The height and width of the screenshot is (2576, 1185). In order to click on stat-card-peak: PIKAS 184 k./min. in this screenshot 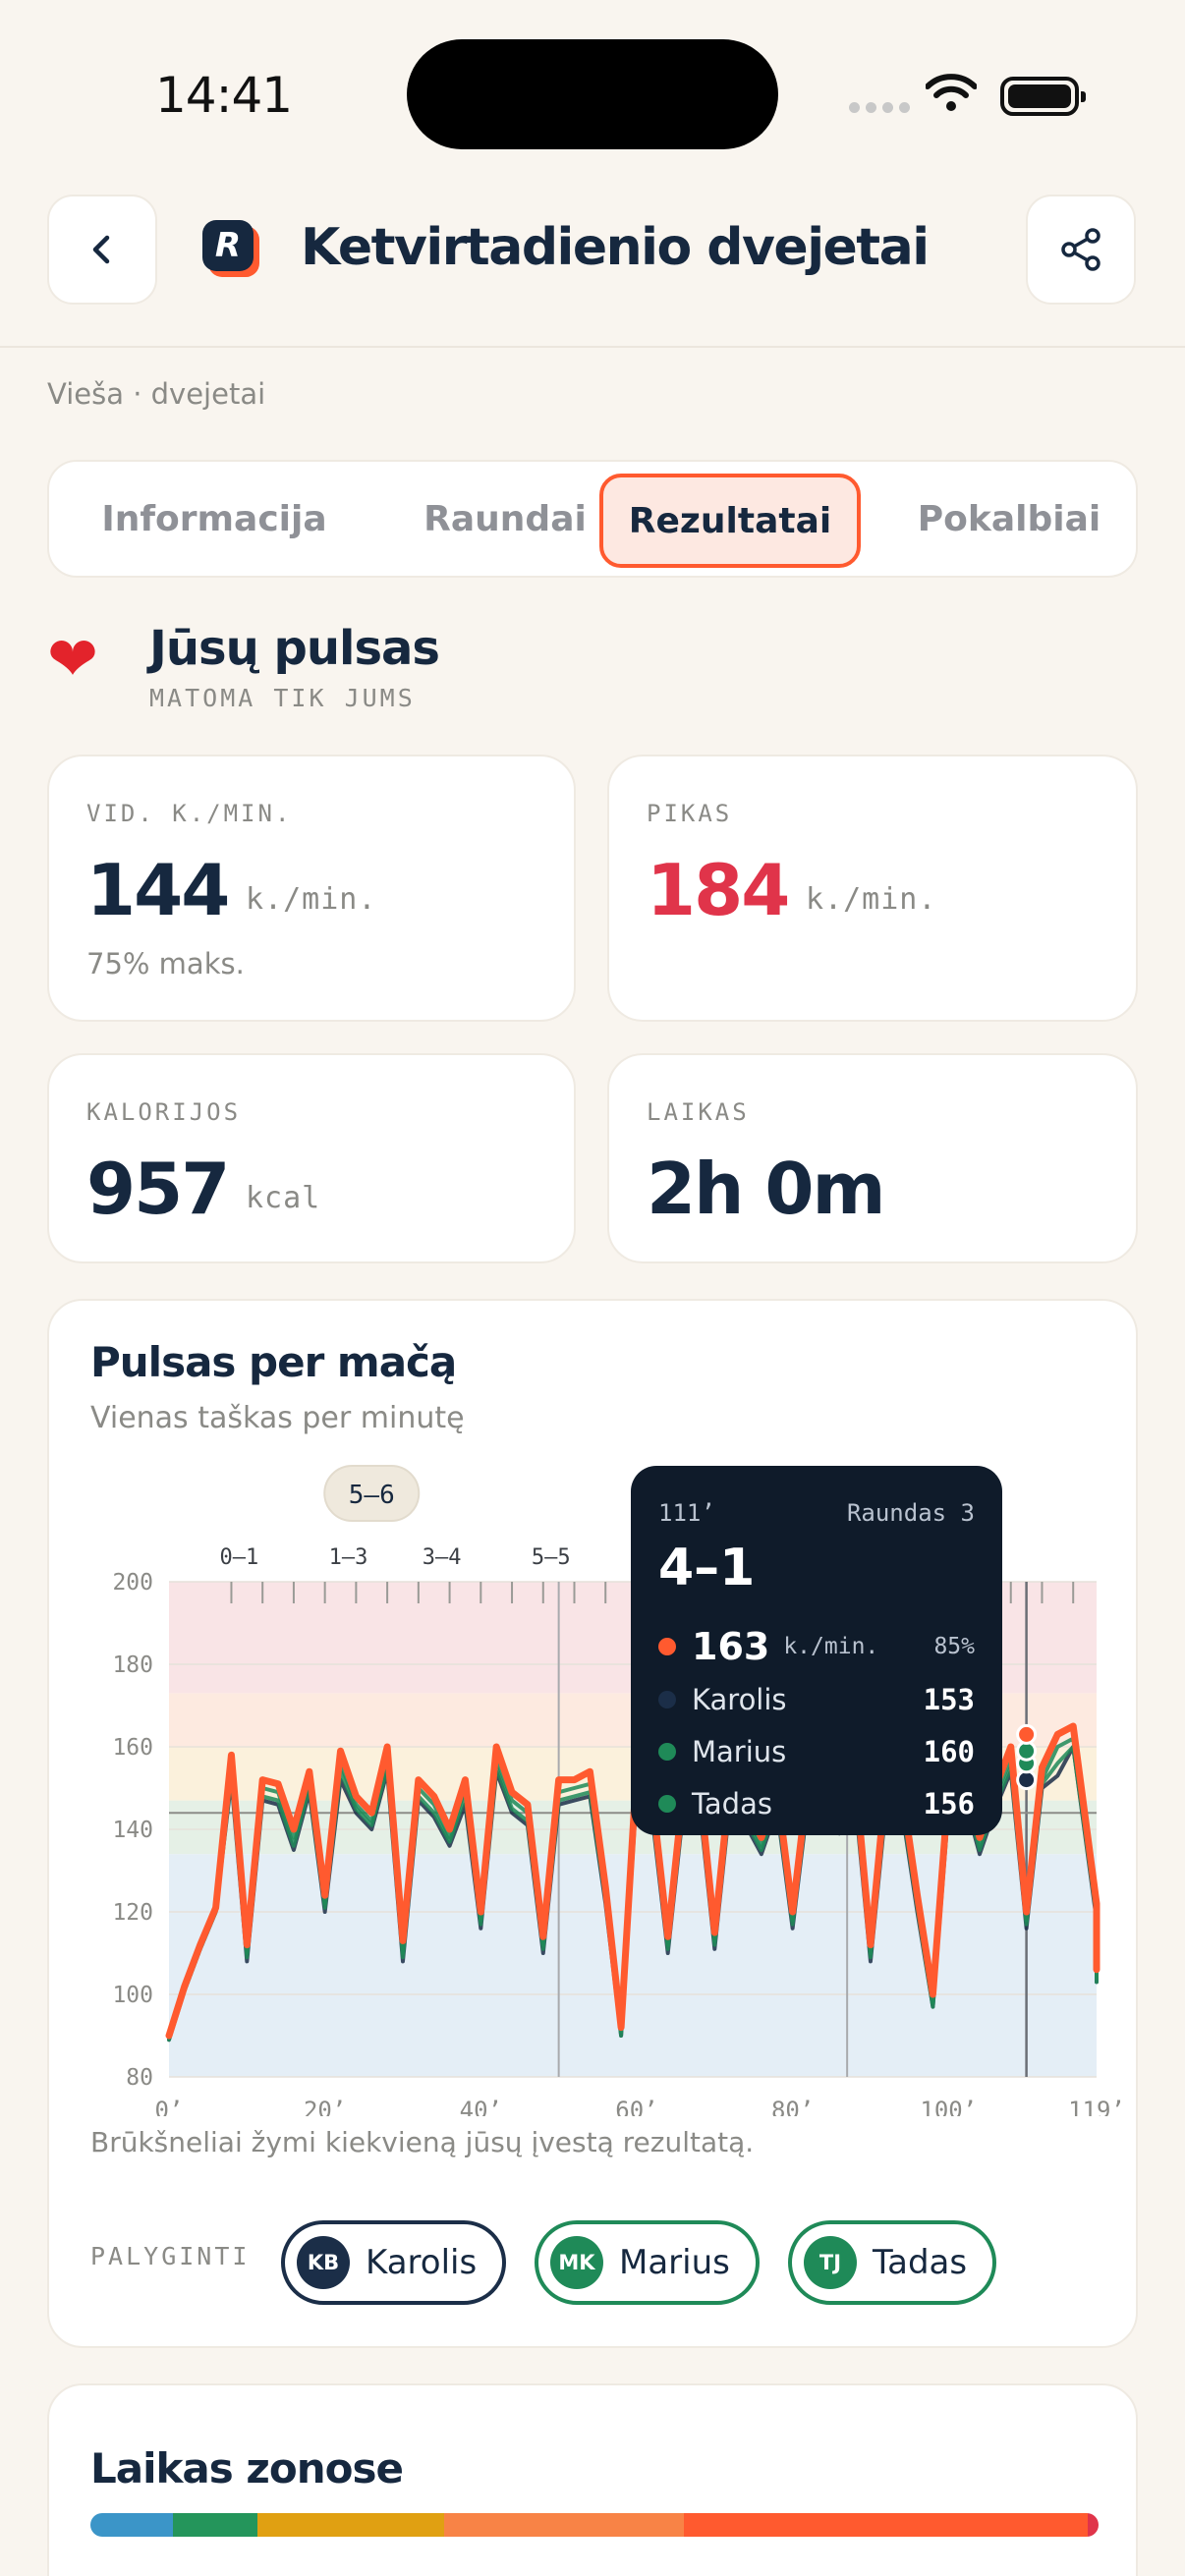, I will do `click(873, 888)`.